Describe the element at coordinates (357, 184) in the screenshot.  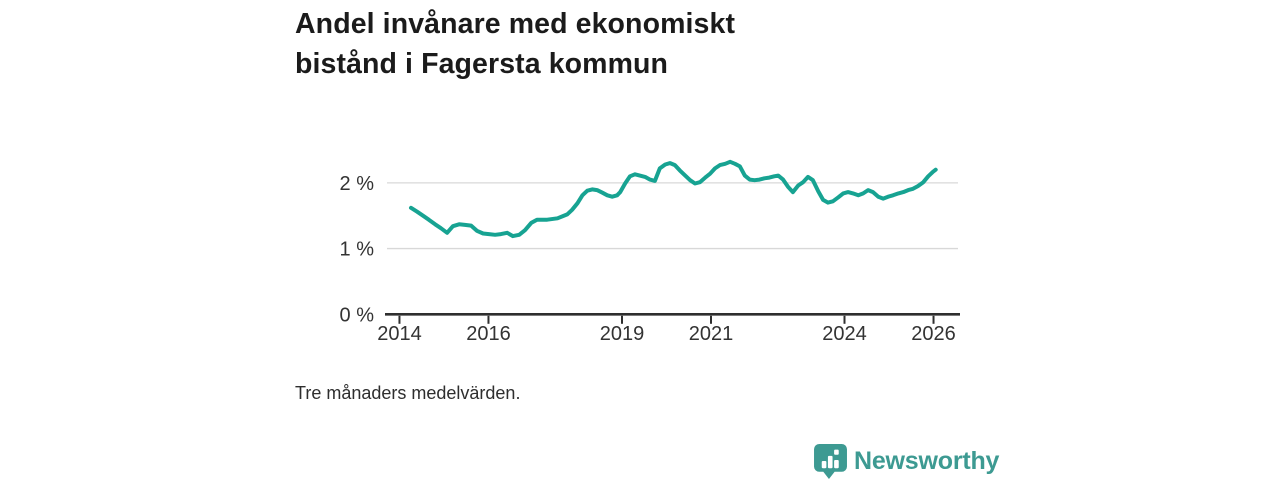
I see `y-tick-label: 2 %` at that location.